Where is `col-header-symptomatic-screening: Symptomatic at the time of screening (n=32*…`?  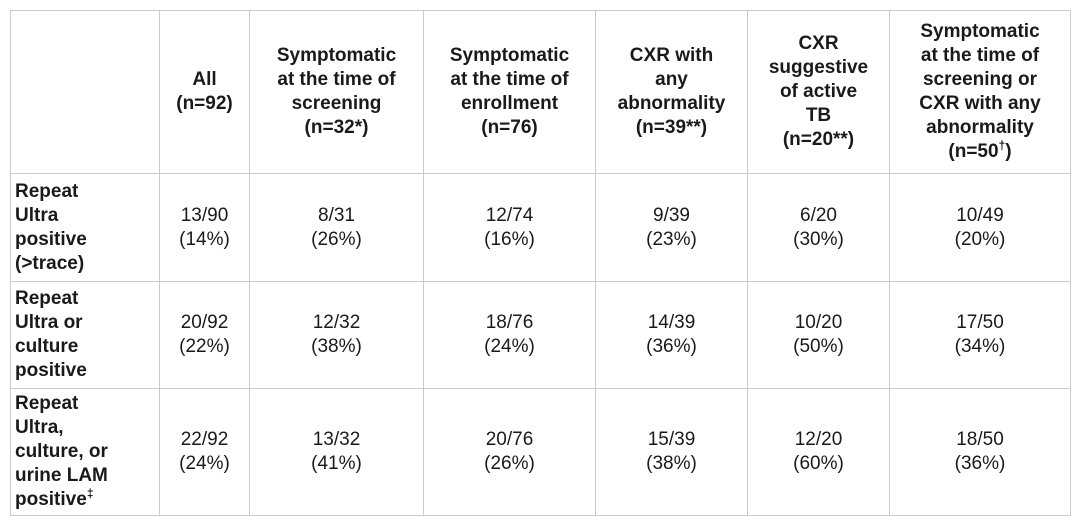 col-header-symptomatic-screening: Symptomatic at the time of screening (n=32*… is located at coordinates (336, 92).